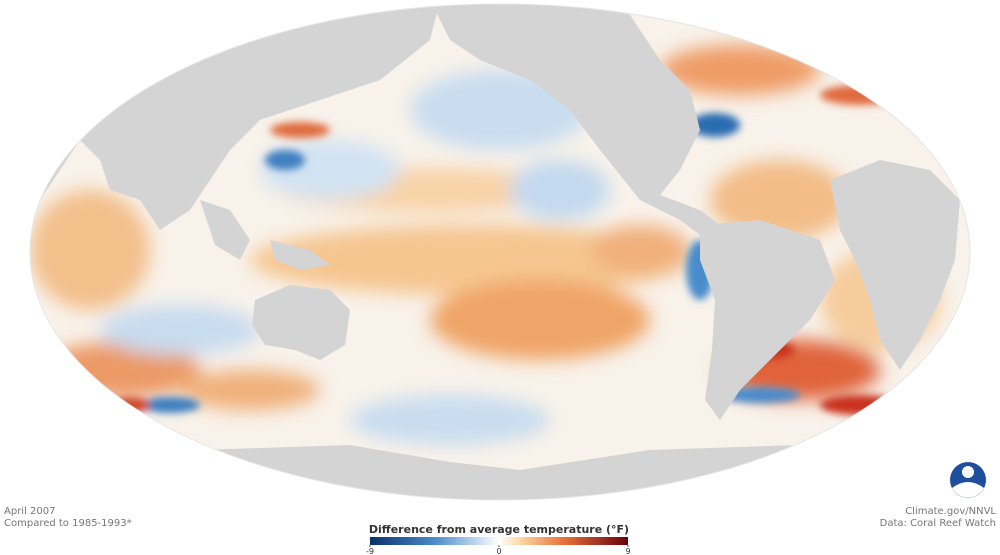 The width and height of the screenshot is (1000, 555). What do you see at coordinates (68, 523) in the screenshot?
I see `baseline: Compared to 1985-1993*` at bounding box center [68, 523].